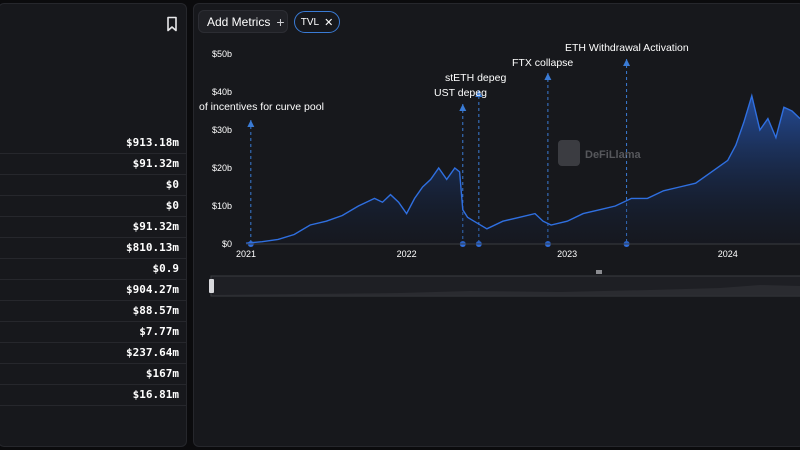  I want to click on defillama-logo-icon, so click(569, 153).